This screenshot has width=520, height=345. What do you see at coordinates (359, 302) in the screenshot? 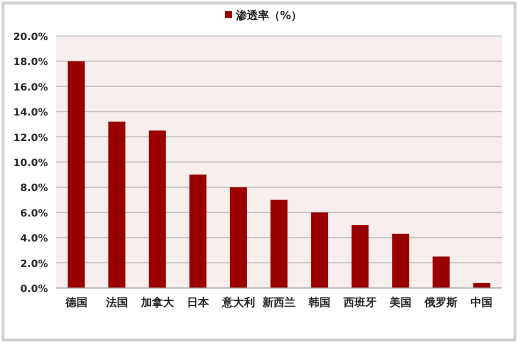
I see `x-tick-label: 西班牙` at bounding box center [359, 302].